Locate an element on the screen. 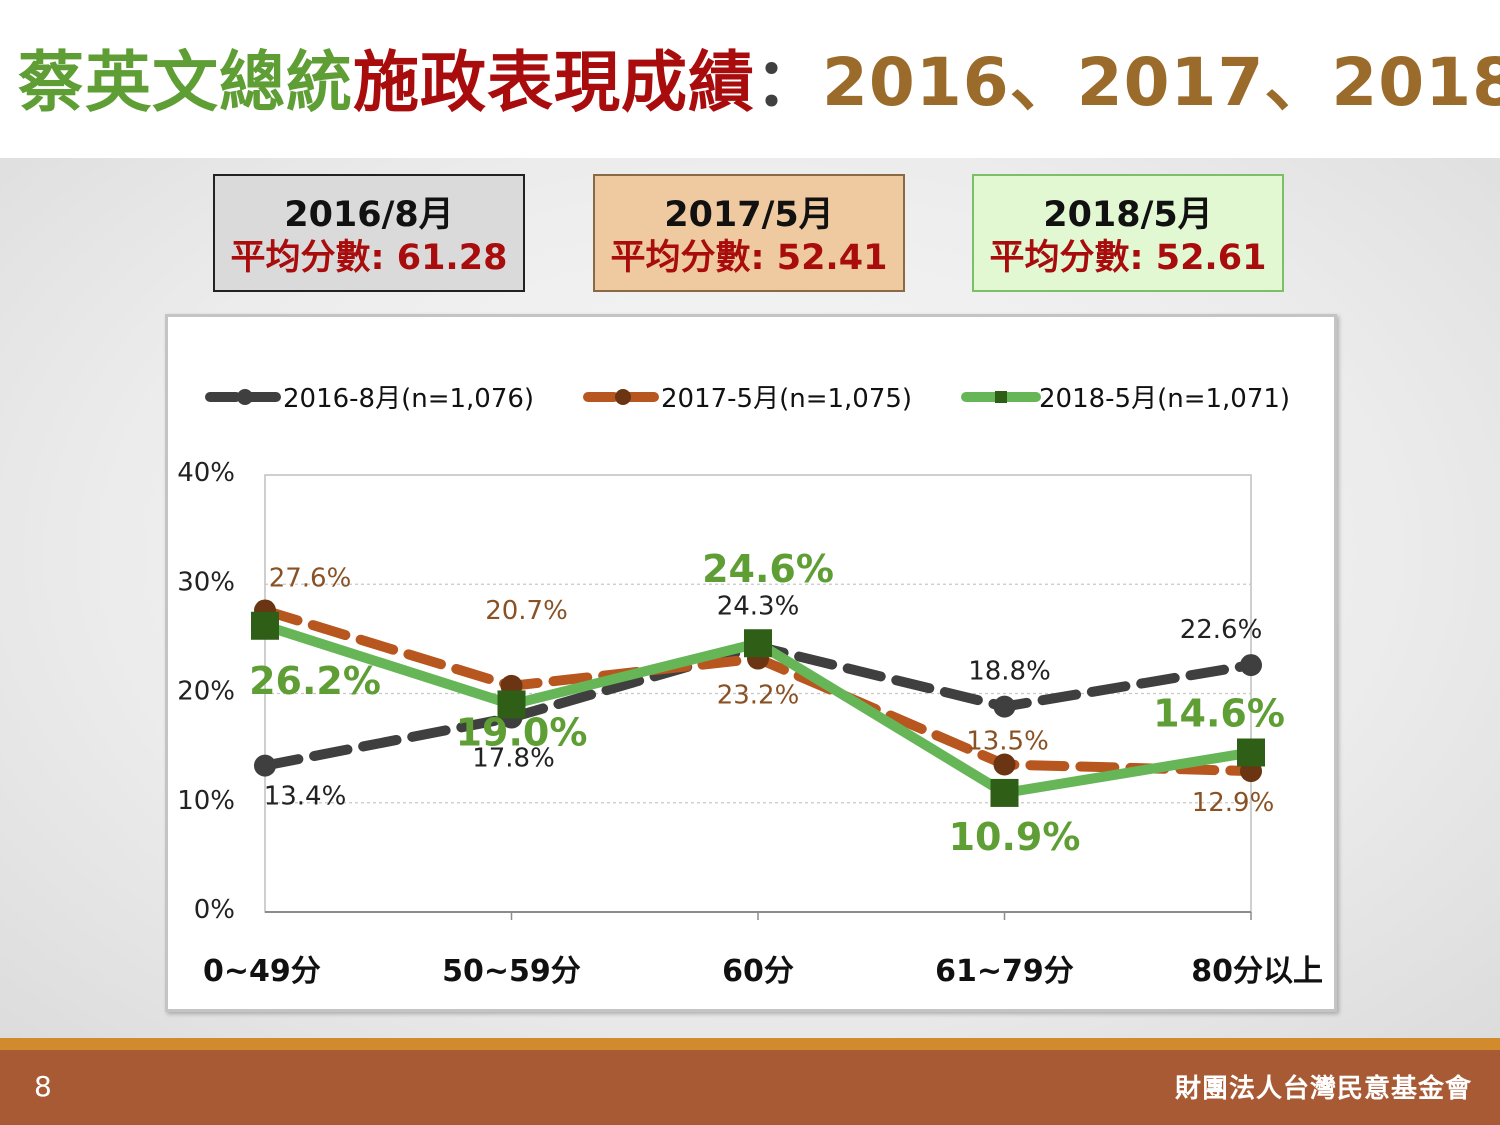 The image size is (1500, 1125). data-label: 27.6% is located at coordinates (310, 578).